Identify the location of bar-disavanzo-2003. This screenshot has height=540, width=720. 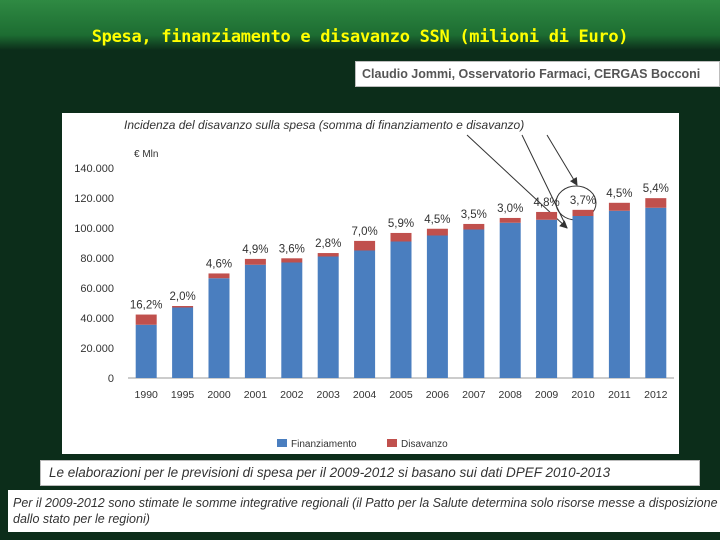
(328, 255).